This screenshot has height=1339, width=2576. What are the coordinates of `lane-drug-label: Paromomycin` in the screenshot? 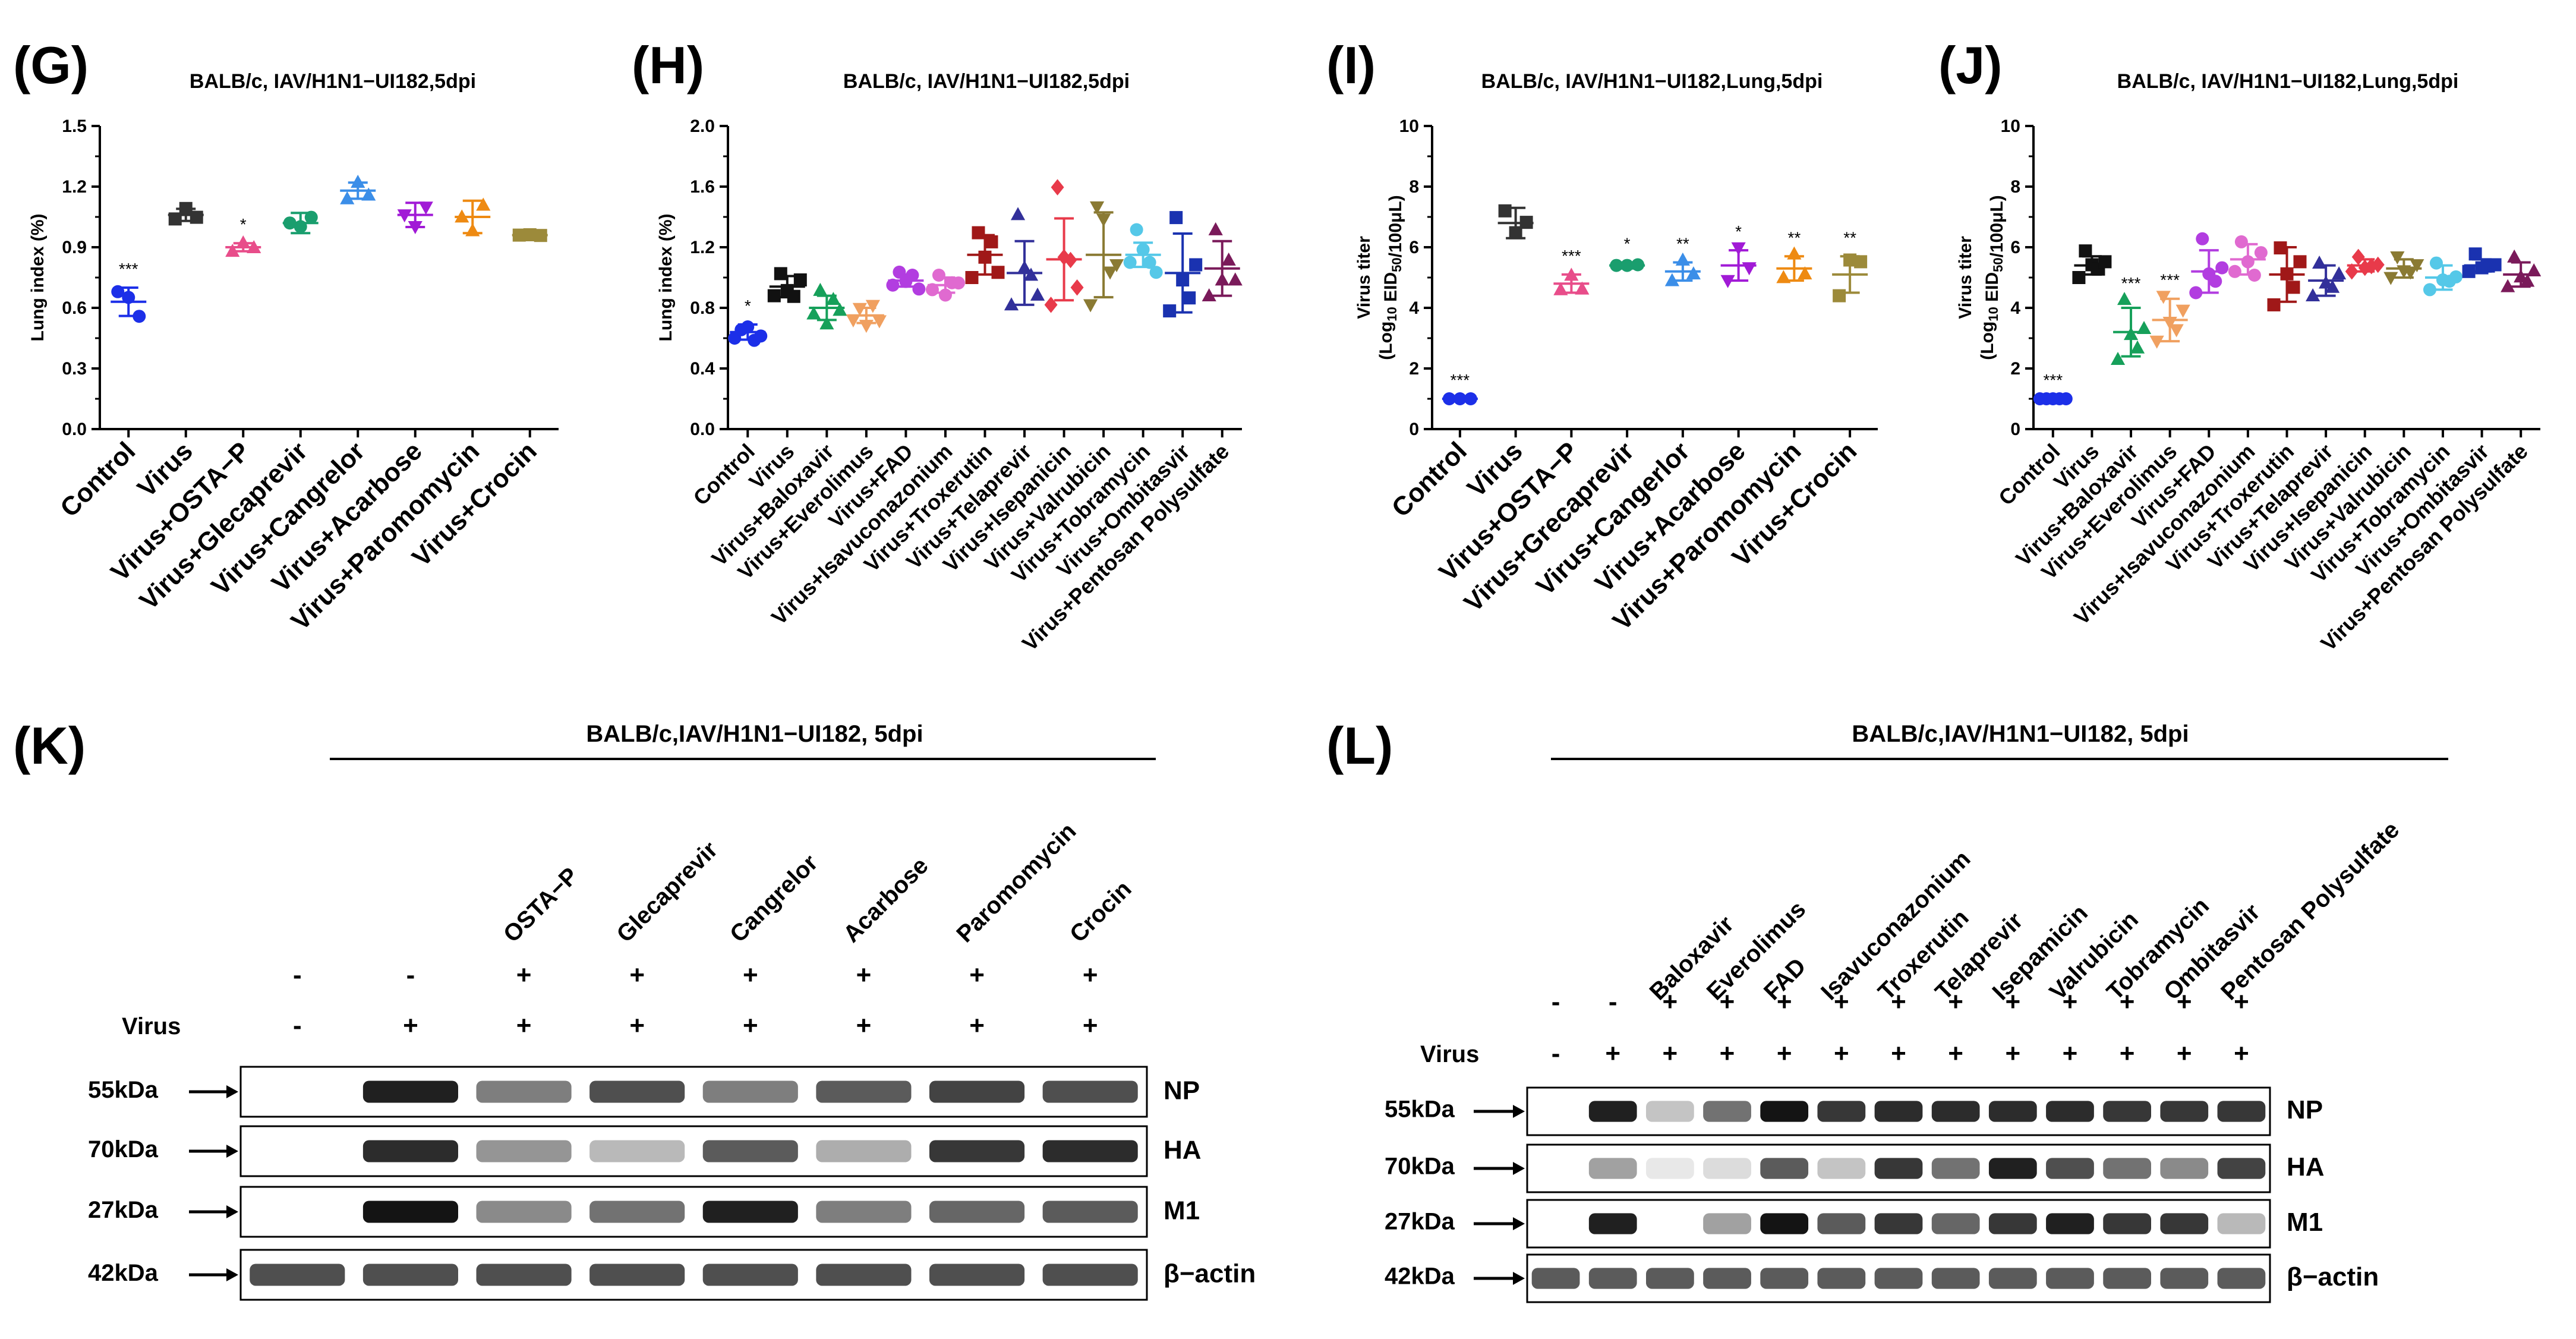 It's located at (1016, 882).